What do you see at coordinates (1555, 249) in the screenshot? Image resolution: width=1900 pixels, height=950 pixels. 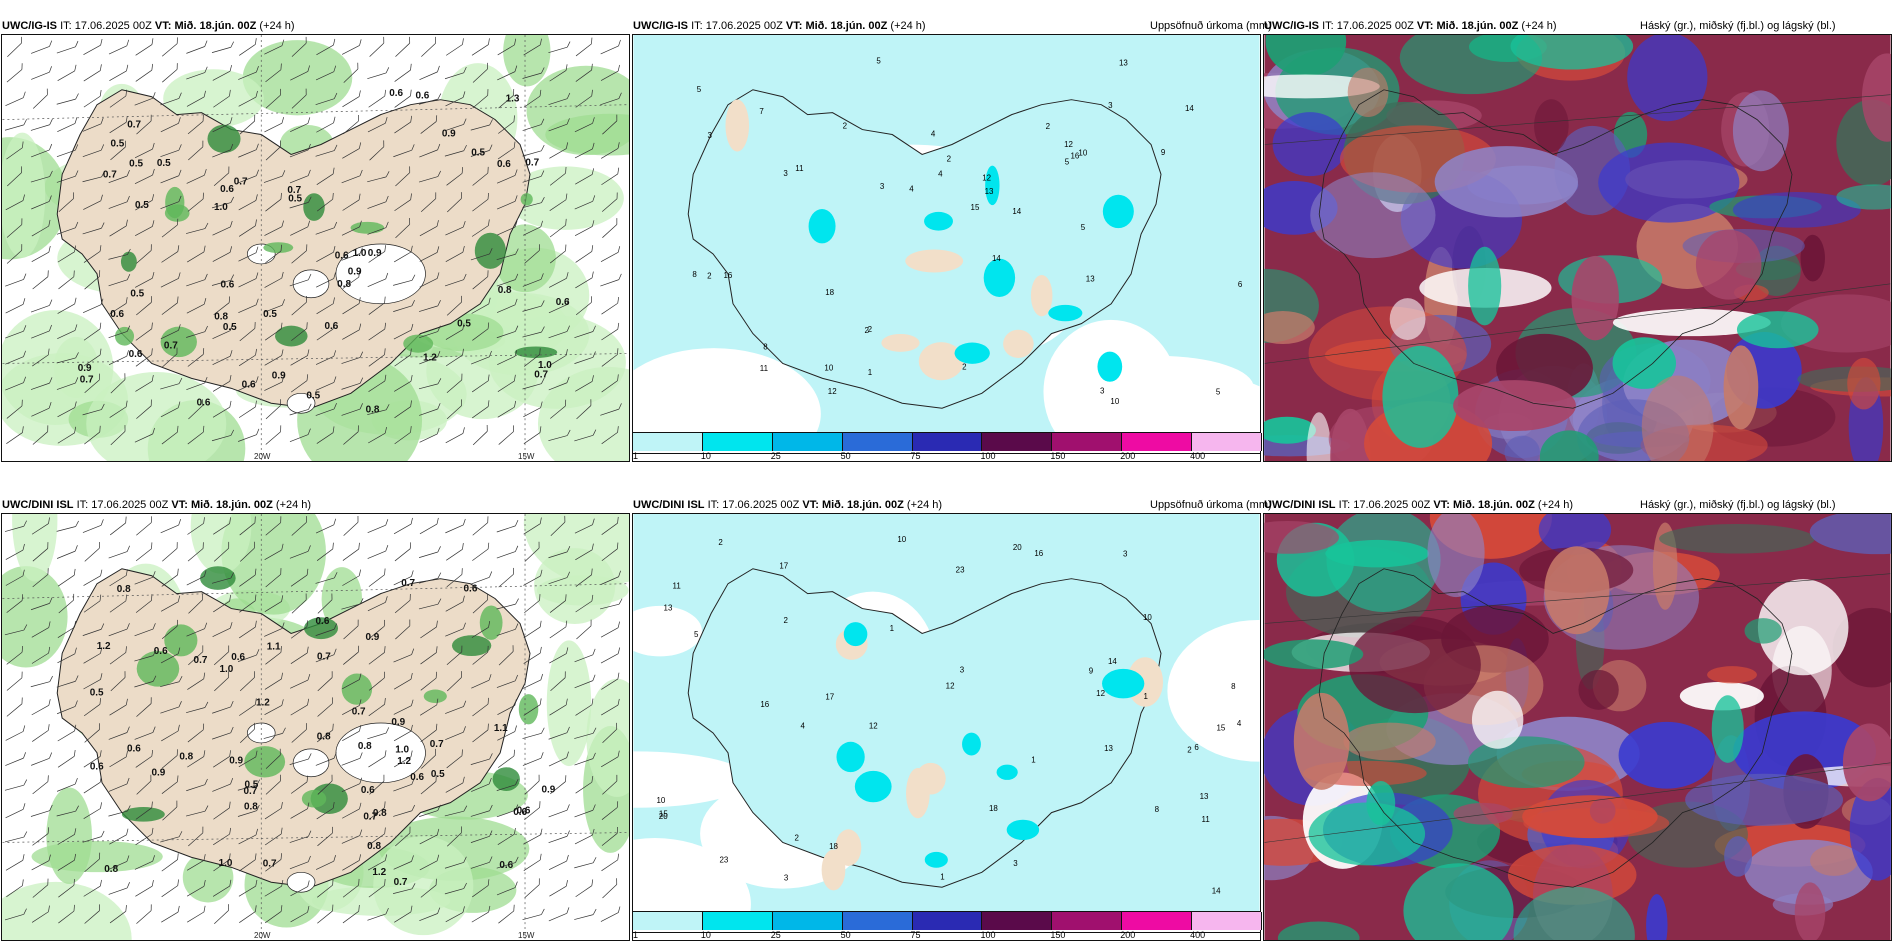 I see `iceland-outline` at bounding box center [1555, 249].